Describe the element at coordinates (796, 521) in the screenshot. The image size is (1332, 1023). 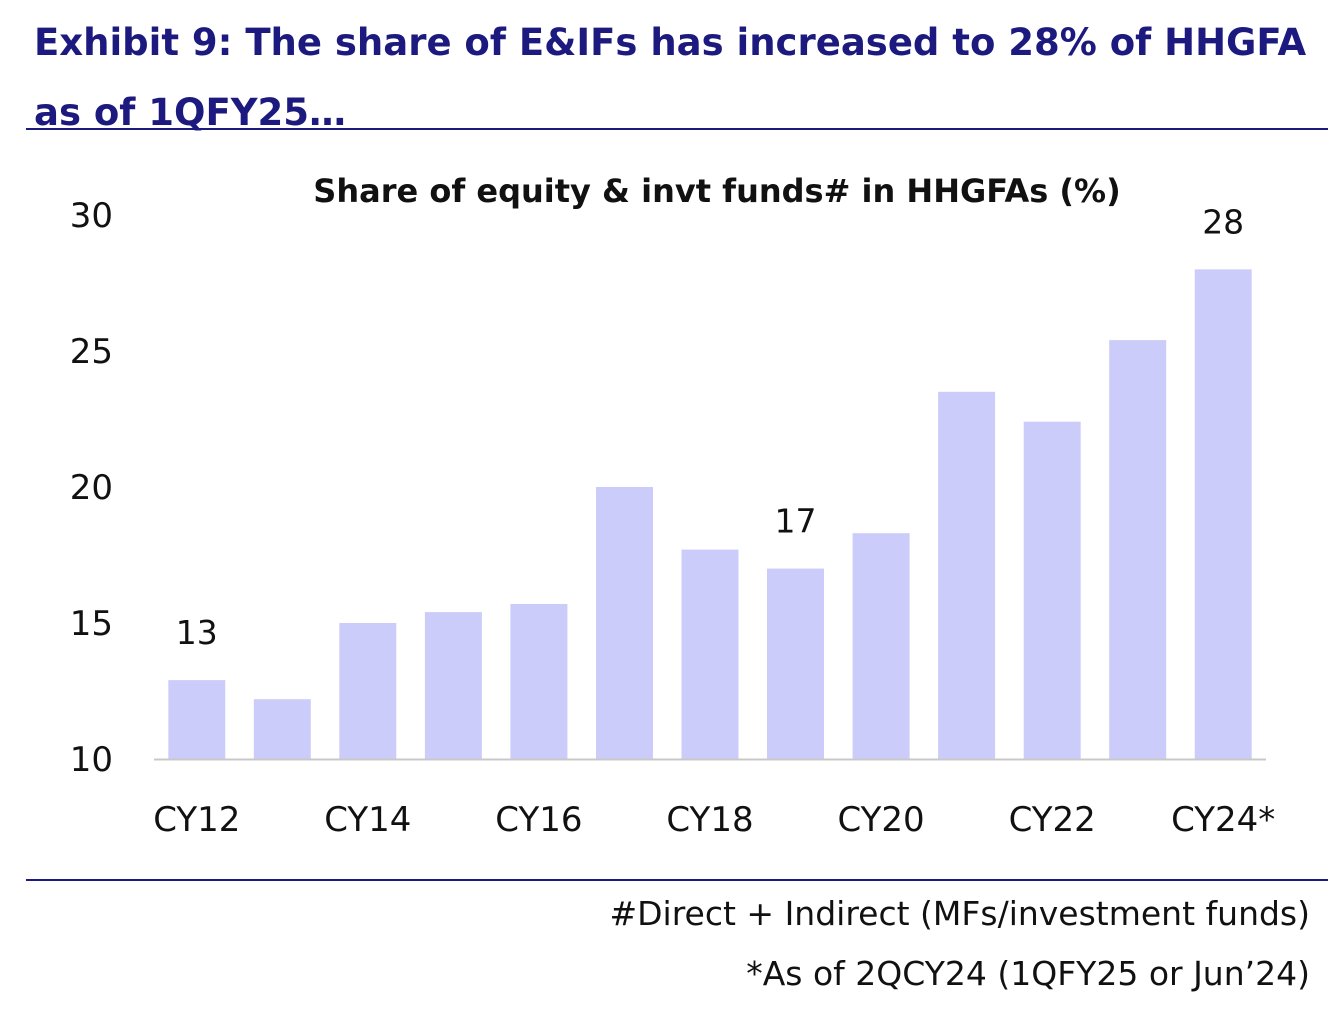
I see `data-label: 17` at that location.